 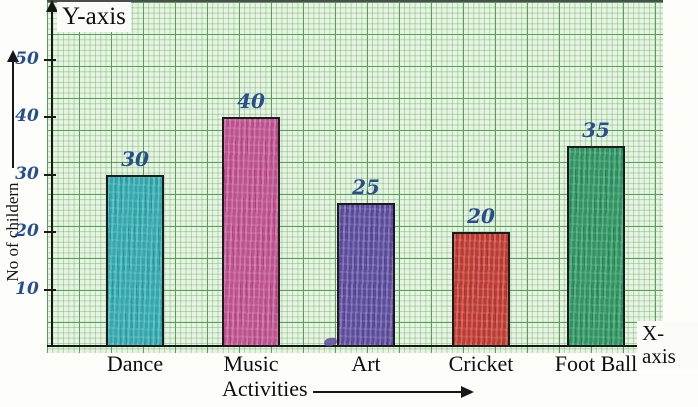 I want to click on bar-dance, so click(x=135, y=260).